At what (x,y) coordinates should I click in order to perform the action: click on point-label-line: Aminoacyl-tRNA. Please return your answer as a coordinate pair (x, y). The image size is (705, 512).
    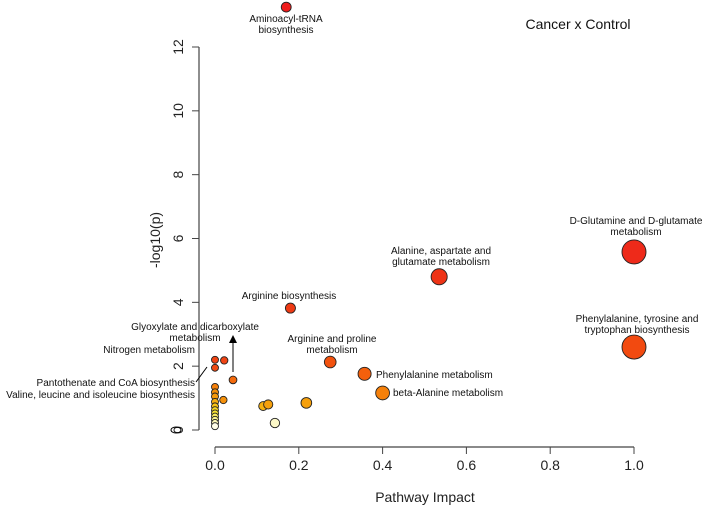
    Looking at the image, I should click on (286, 19).